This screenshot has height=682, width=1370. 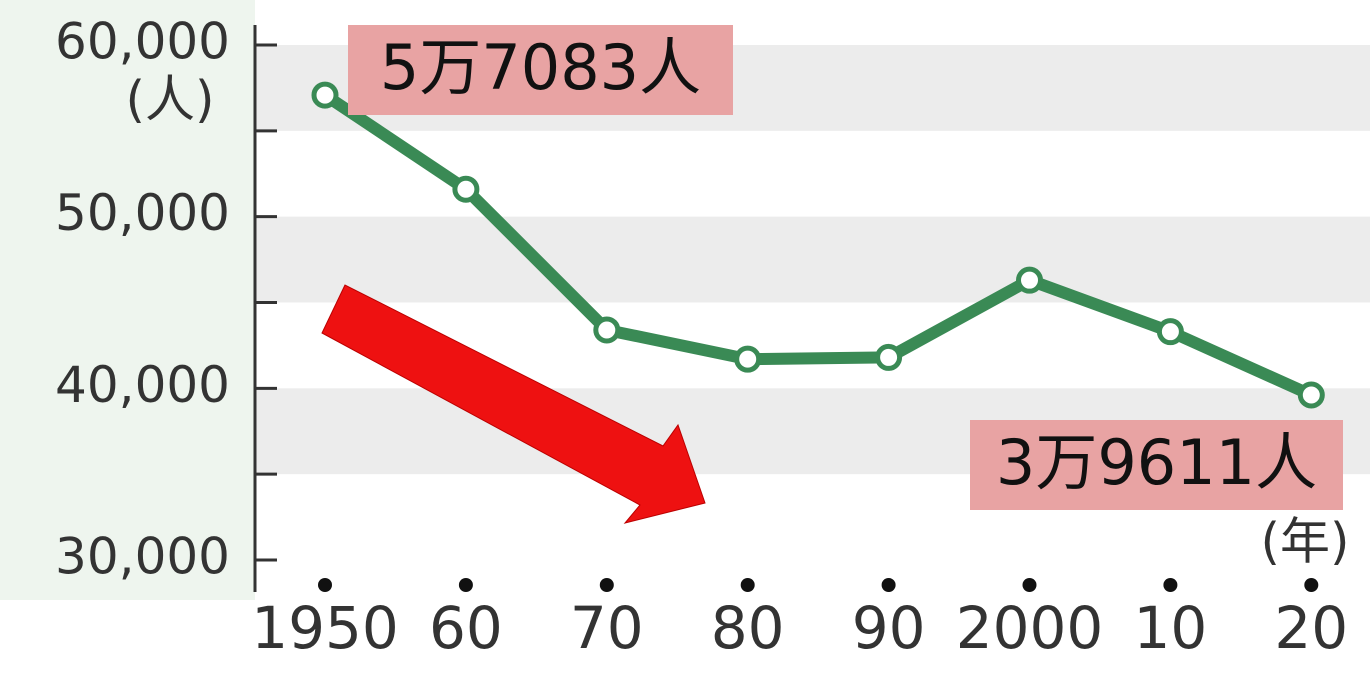 I want to click on y-tick-label: 50,000, so click(x=142, y=213).